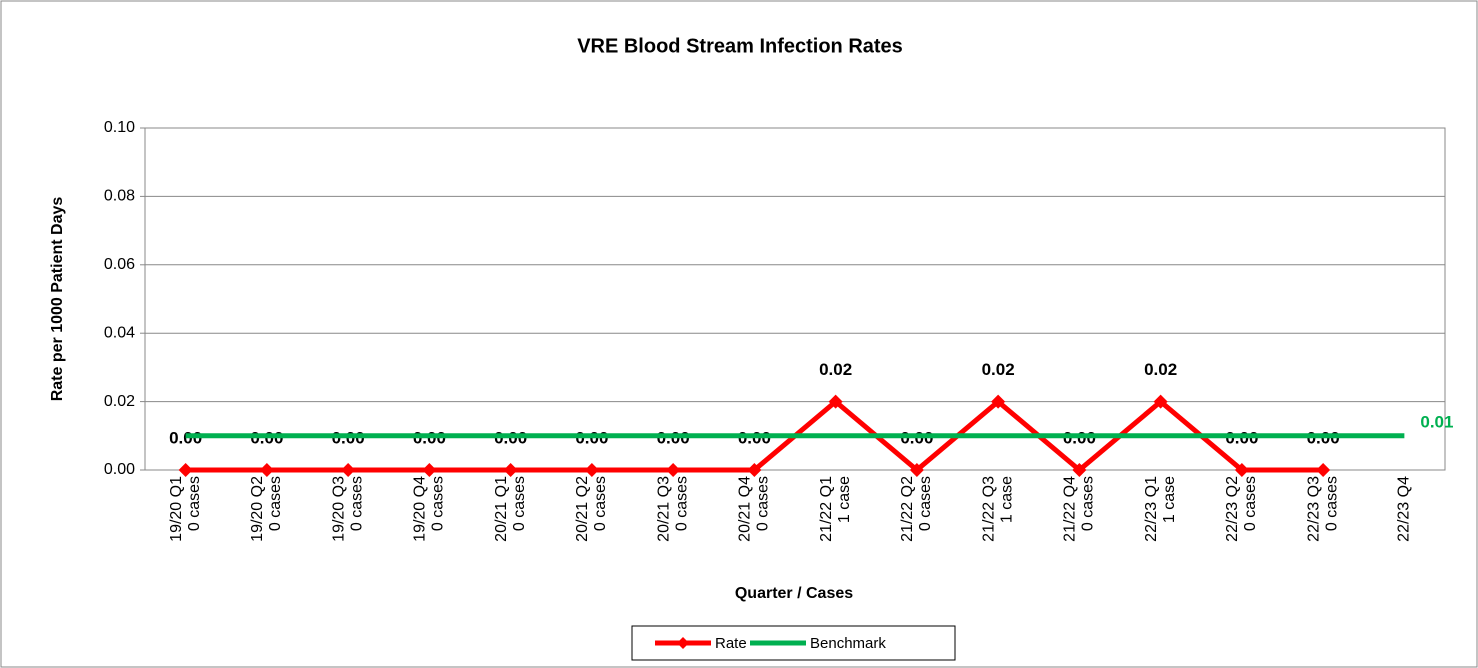 This screenshot has height=668, width=1478. What do you see at coordinates (745, 509) in the screenshot?
I see `x-tick-label: 20/21 Q4` at bounding box center [745, 509].